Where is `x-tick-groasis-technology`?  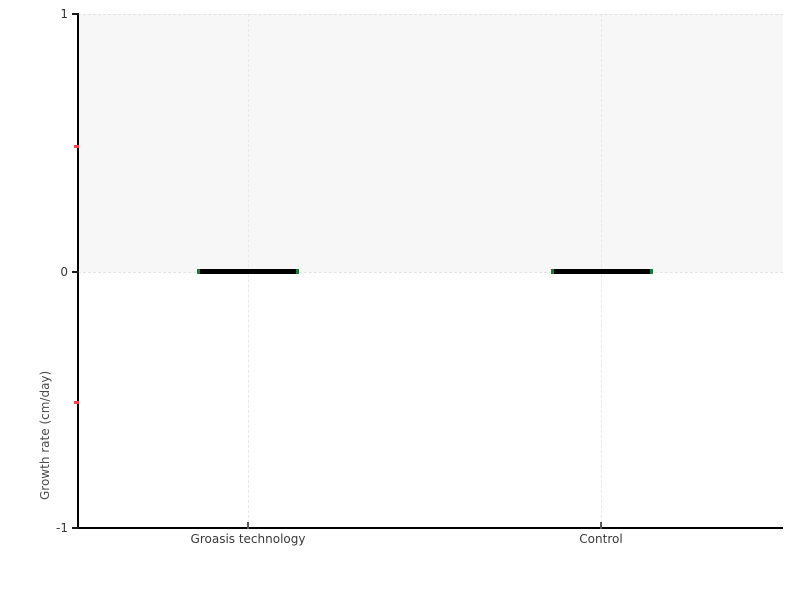 x-tick-groasis-technology is located at coordinates (248, 525).